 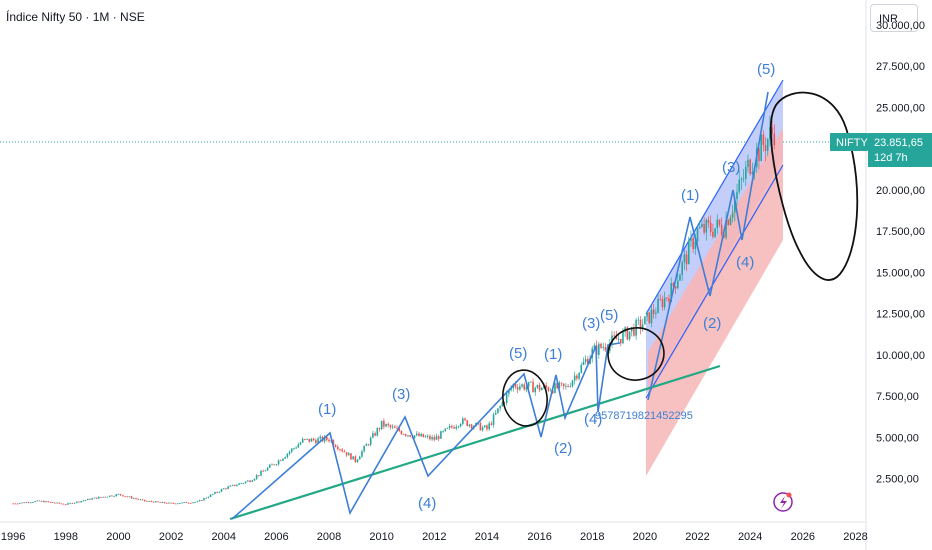 I want to click on time-tick-label: 2014, so click(x=487, y=537).